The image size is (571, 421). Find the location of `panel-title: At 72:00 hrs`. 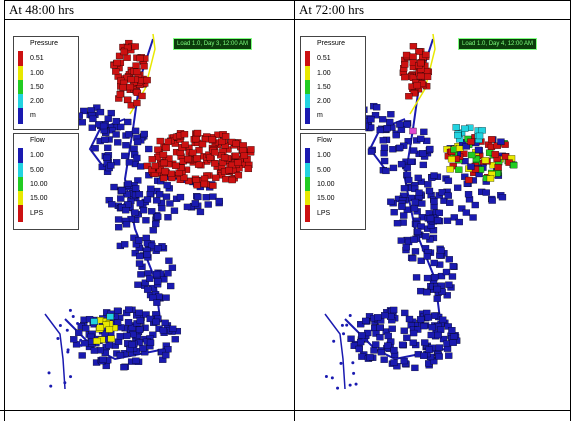

panel-title: At 72:00 hrs is located at coordinates (432, 10).